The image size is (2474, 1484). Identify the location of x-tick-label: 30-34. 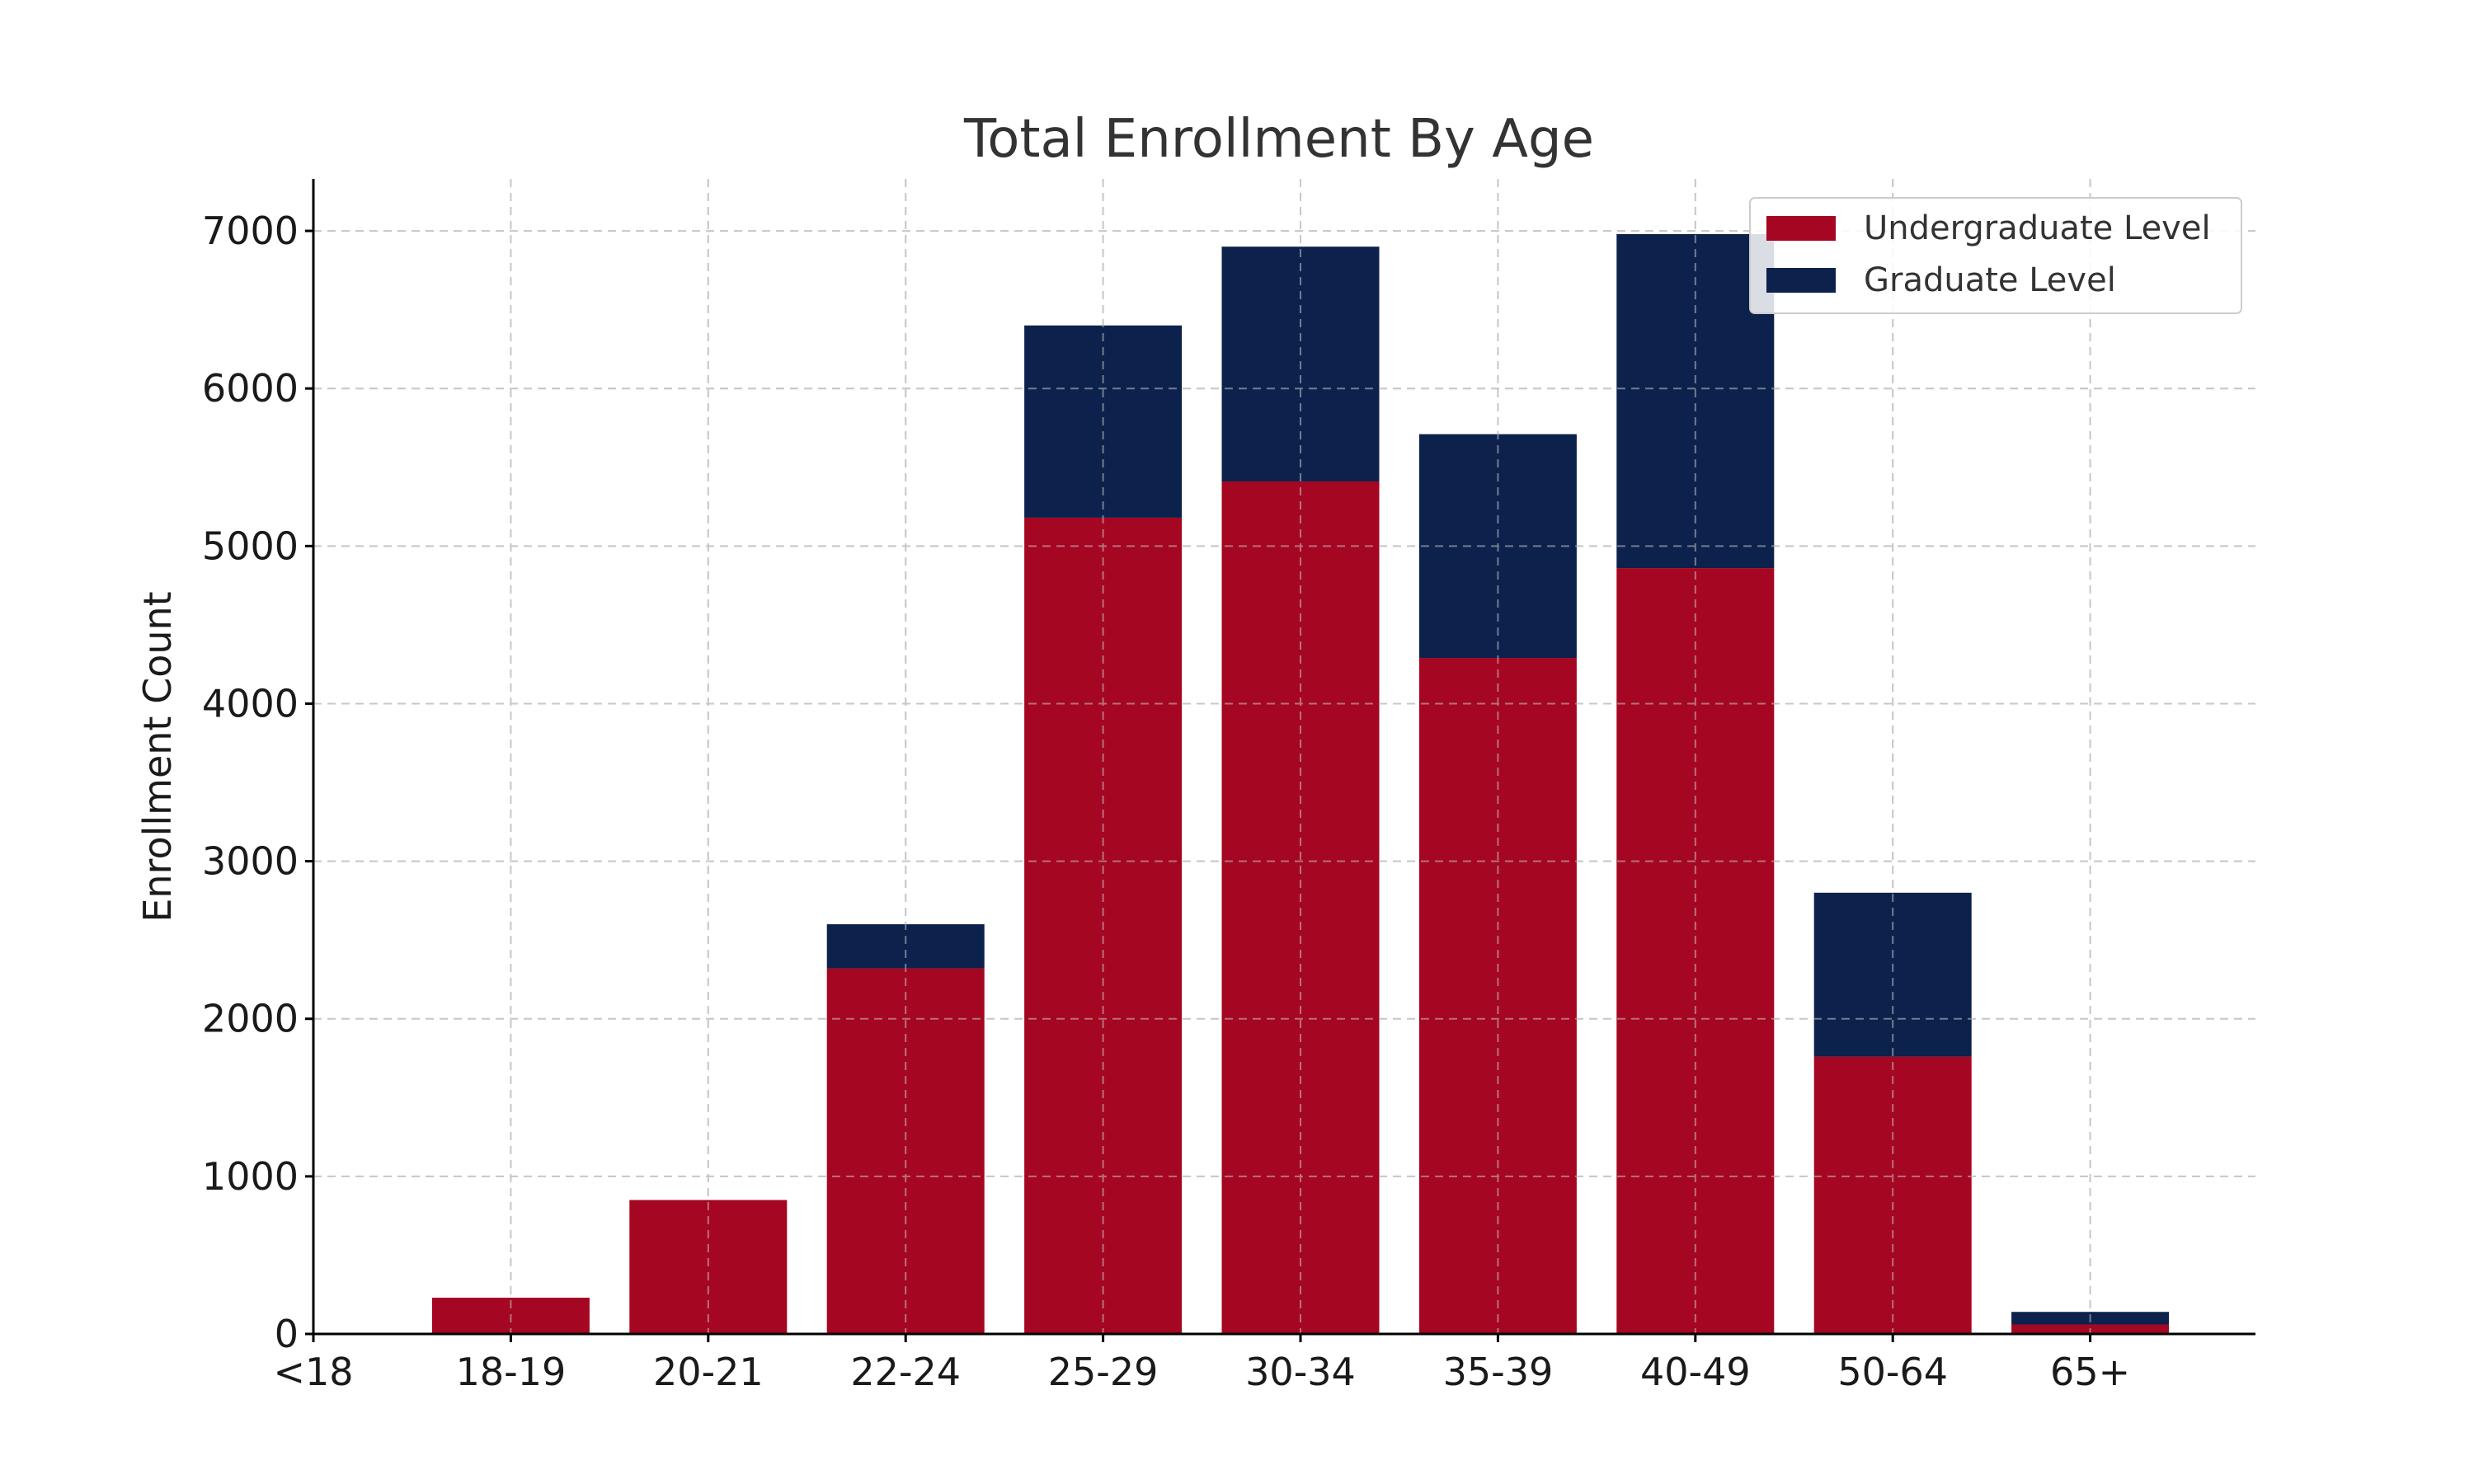
(1300, 1372).